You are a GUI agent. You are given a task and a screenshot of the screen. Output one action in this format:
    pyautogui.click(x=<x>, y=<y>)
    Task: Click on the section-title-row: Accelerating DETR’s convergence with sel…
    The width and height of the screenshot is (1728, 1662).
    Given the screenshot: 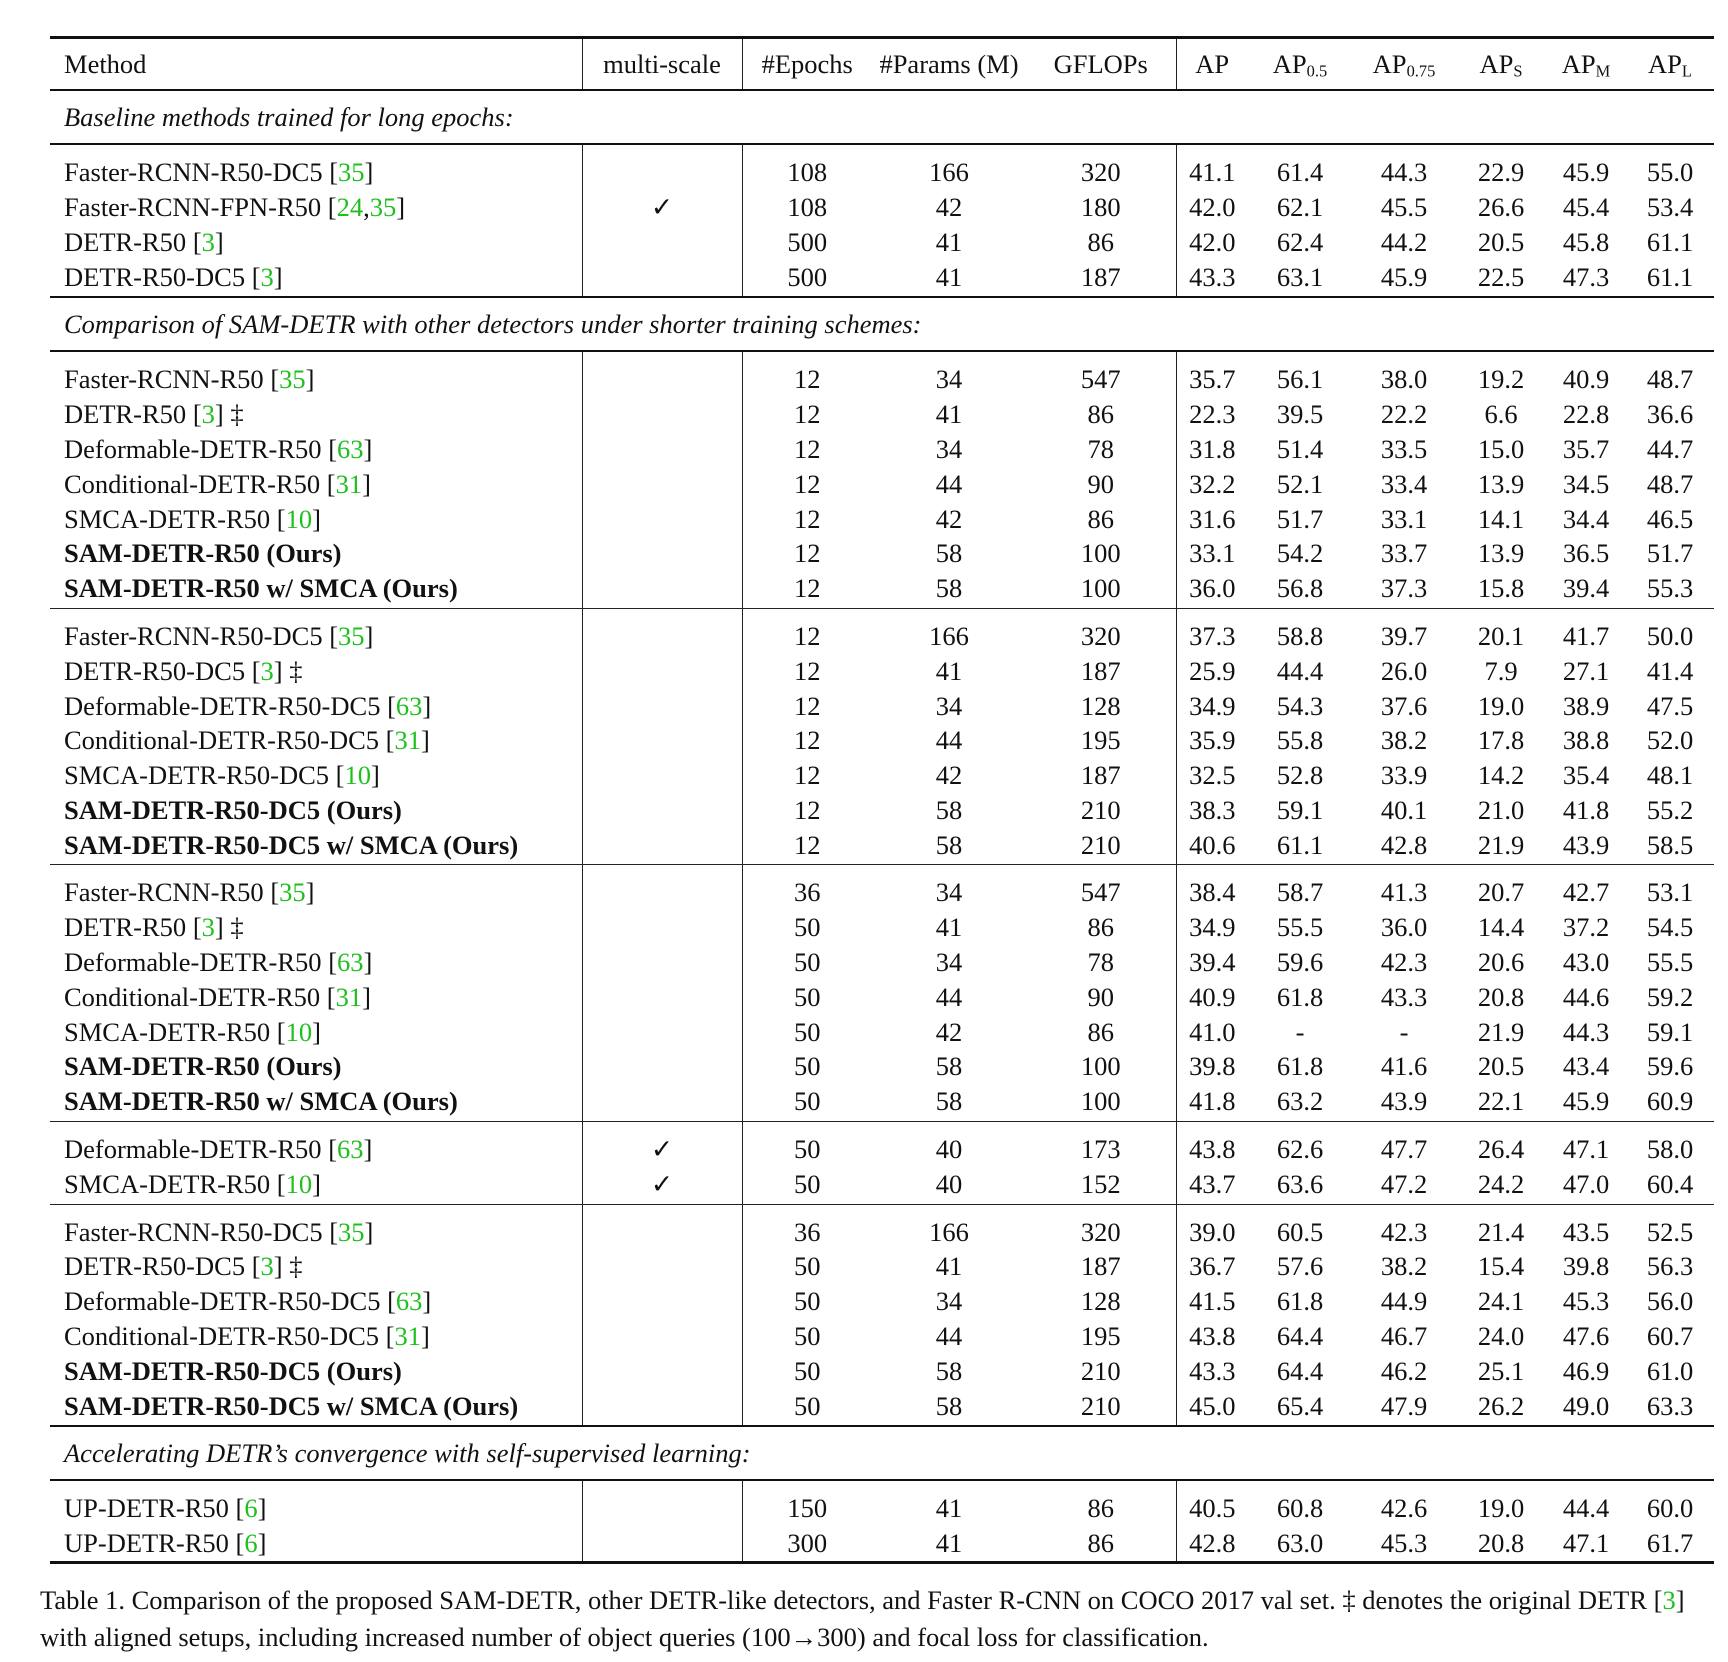 What is the action you would take?
    pyautogui.click(x=882, y=1454)
    